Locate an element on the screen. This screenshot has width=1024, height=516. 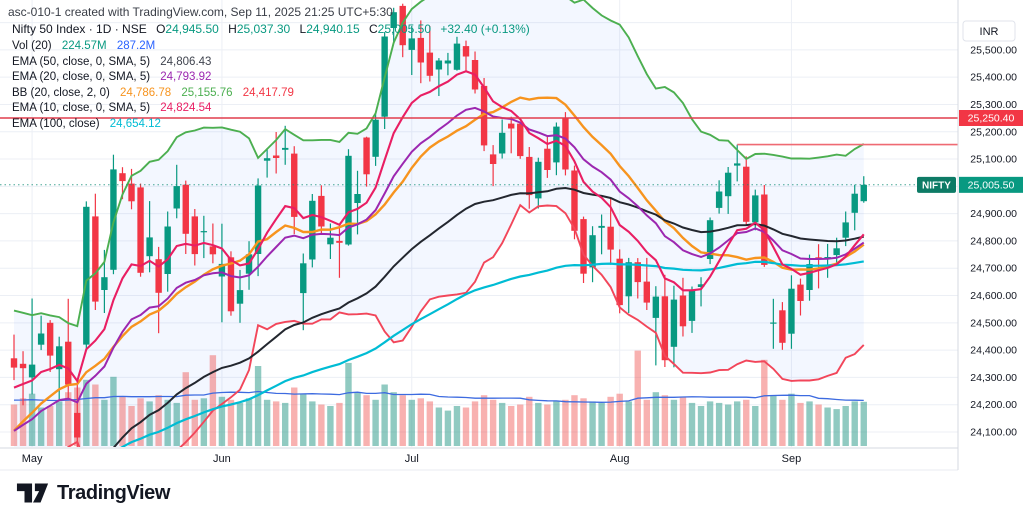
ema100-label: EMA (100, close) is located at coordinates (56, 123).